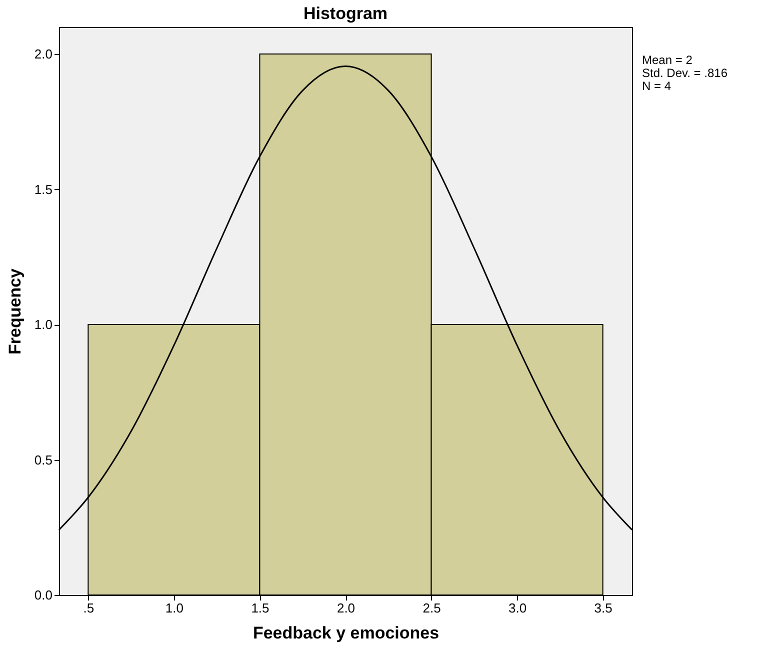  I want to click on x-tick-label: 3.5, so click(603, 608).